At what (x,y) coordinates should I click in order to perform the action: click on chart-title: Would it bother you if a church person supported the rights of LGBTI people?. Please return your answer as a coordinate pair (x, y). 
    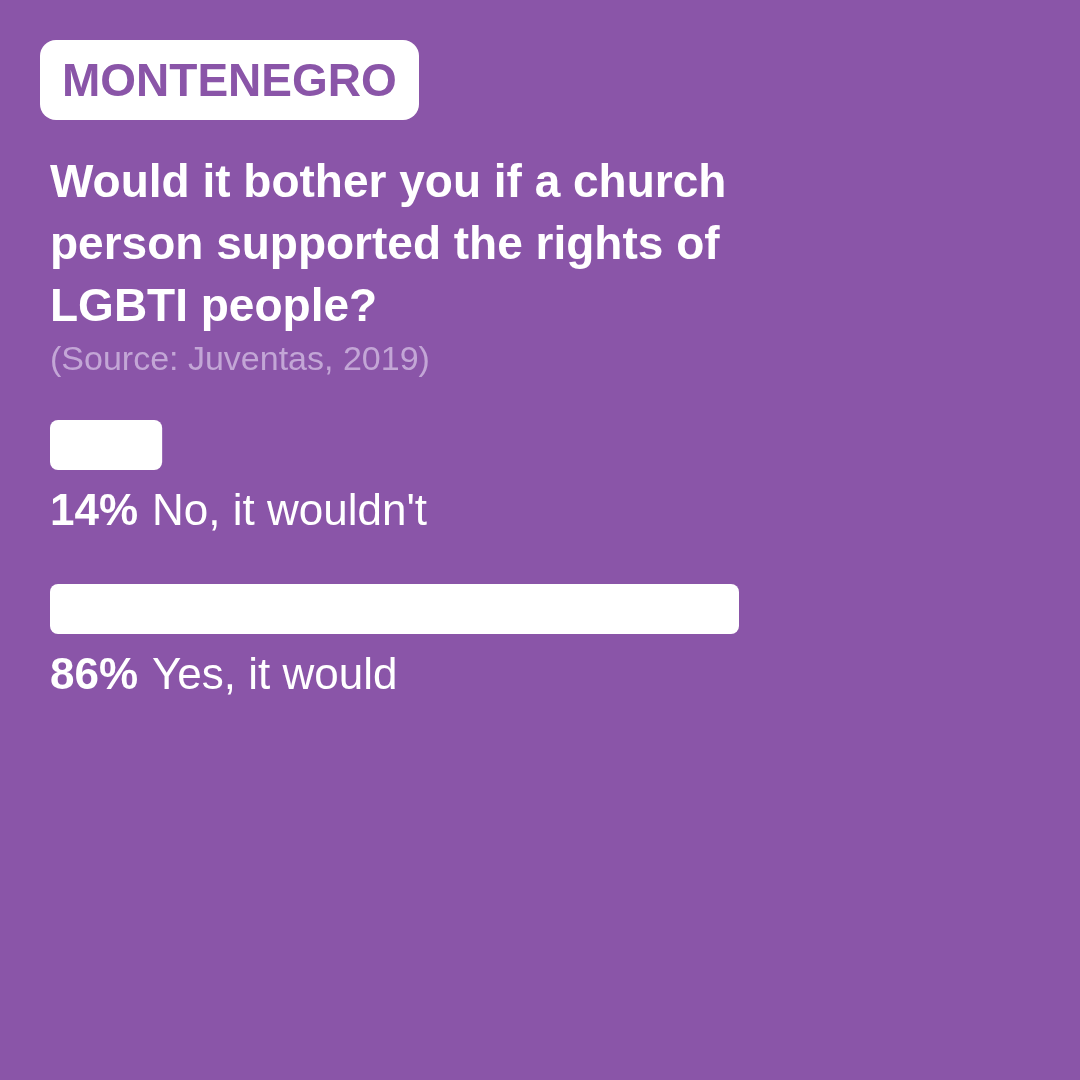
    Looking at the image, I should click on (389, 243).